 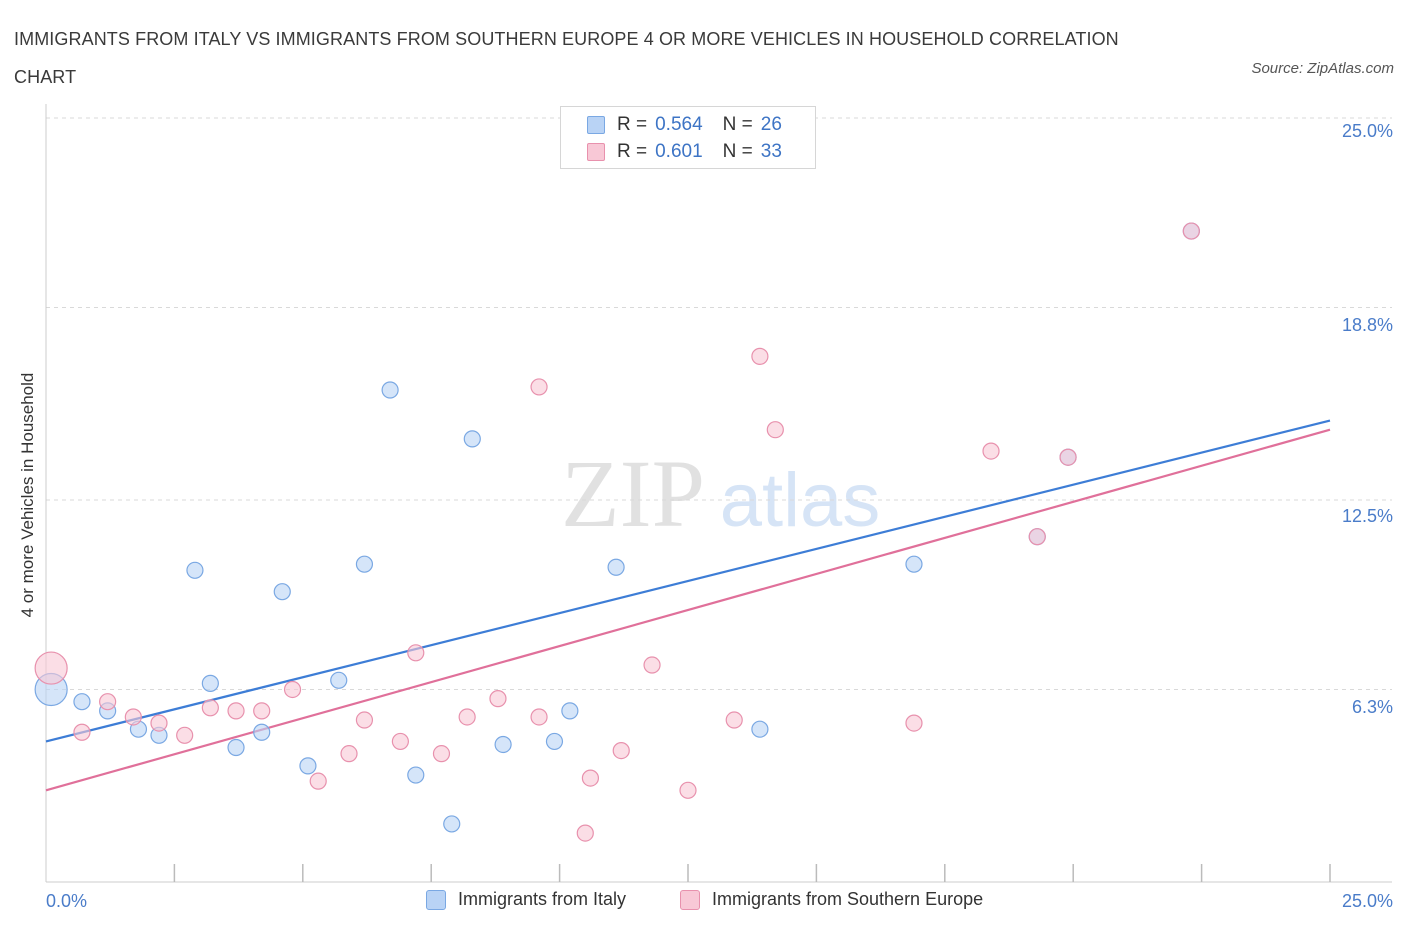 What do you see at coordinates (633, 493) in the screenshot?
I see `watermark-zip: ZIP` at bounding box center [633, 493].